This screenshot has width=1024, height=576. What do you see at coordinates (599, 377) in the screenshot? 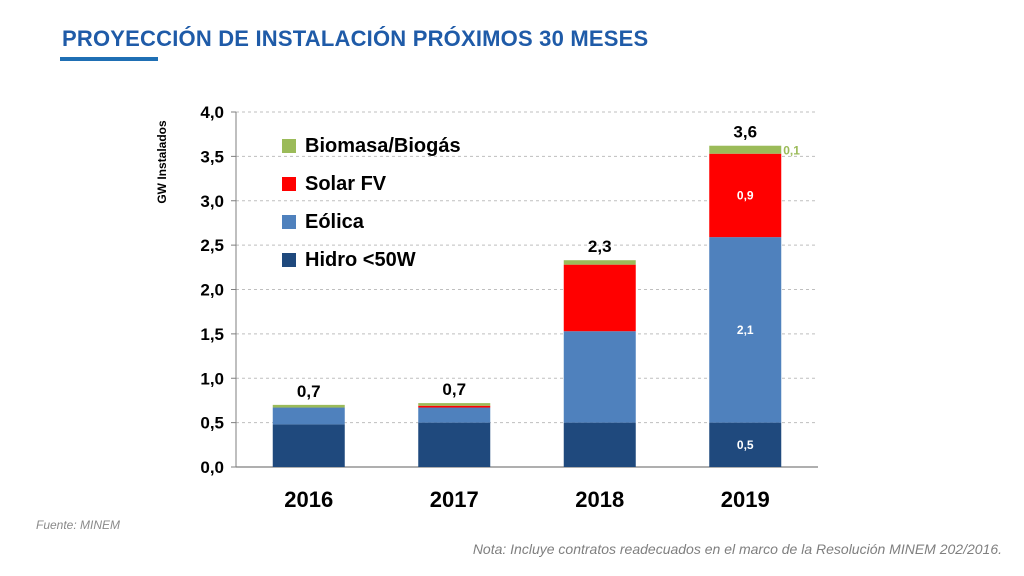
I see `bar-segment-eolica-2018` at bounding box center [599, 377].